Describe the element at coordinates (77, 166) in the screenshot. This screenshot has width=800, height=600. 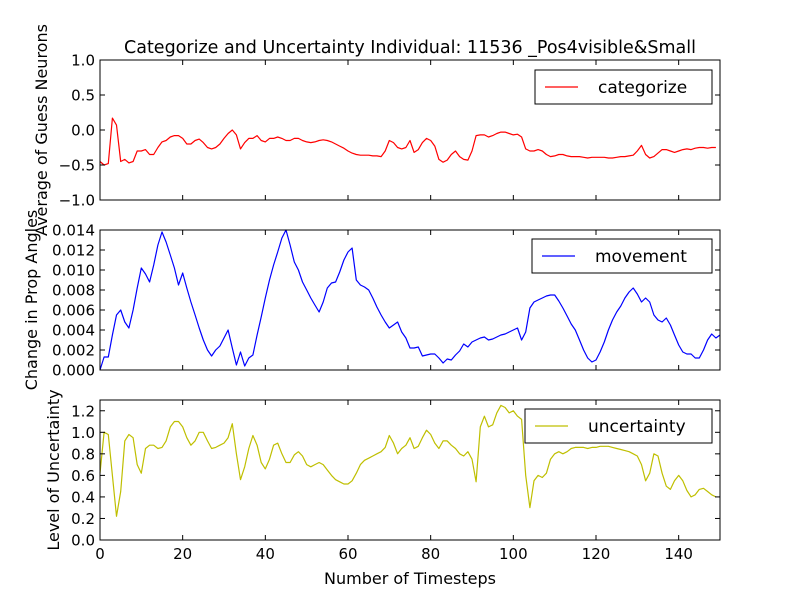
I see `panel-0-ytick-label: −0.5` at that location.